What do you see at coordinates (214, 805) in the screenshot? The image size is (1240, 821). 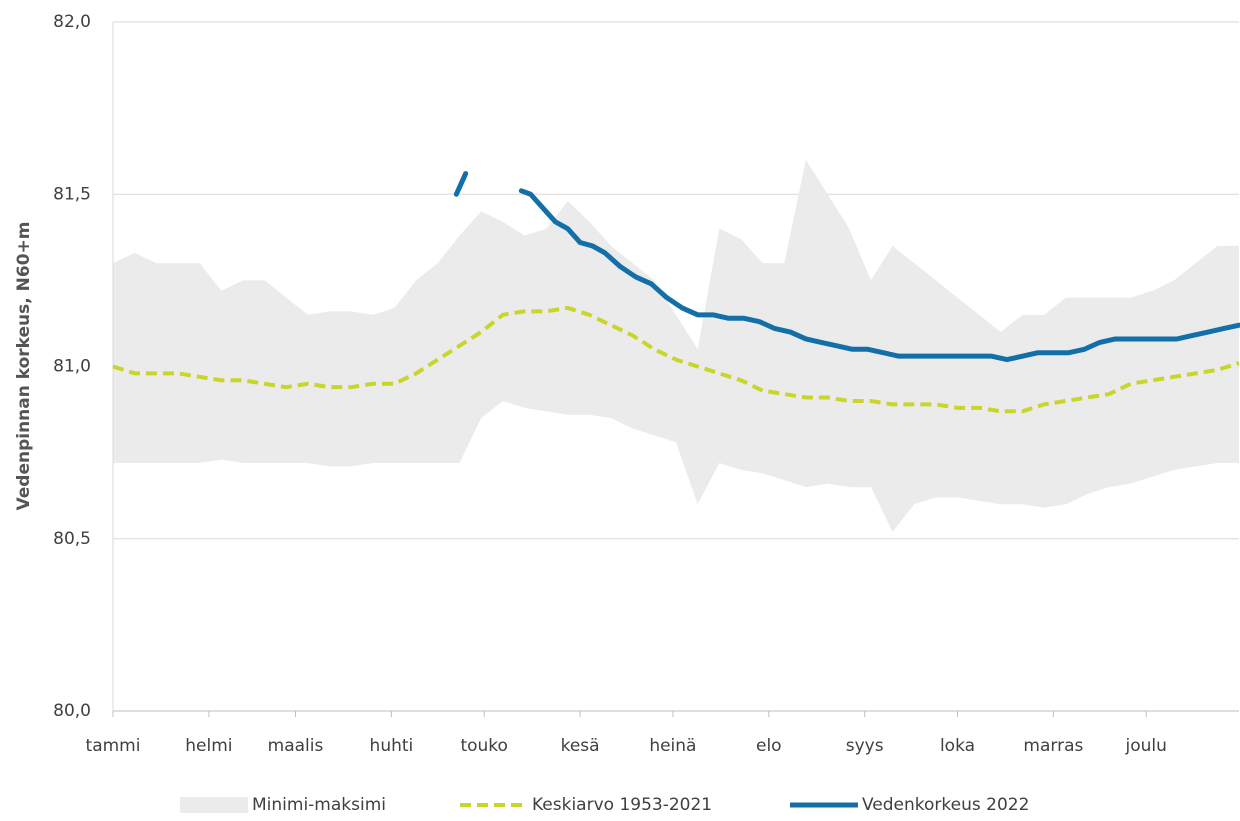 I see `legend-swatch` at bounding box center [214, 805].